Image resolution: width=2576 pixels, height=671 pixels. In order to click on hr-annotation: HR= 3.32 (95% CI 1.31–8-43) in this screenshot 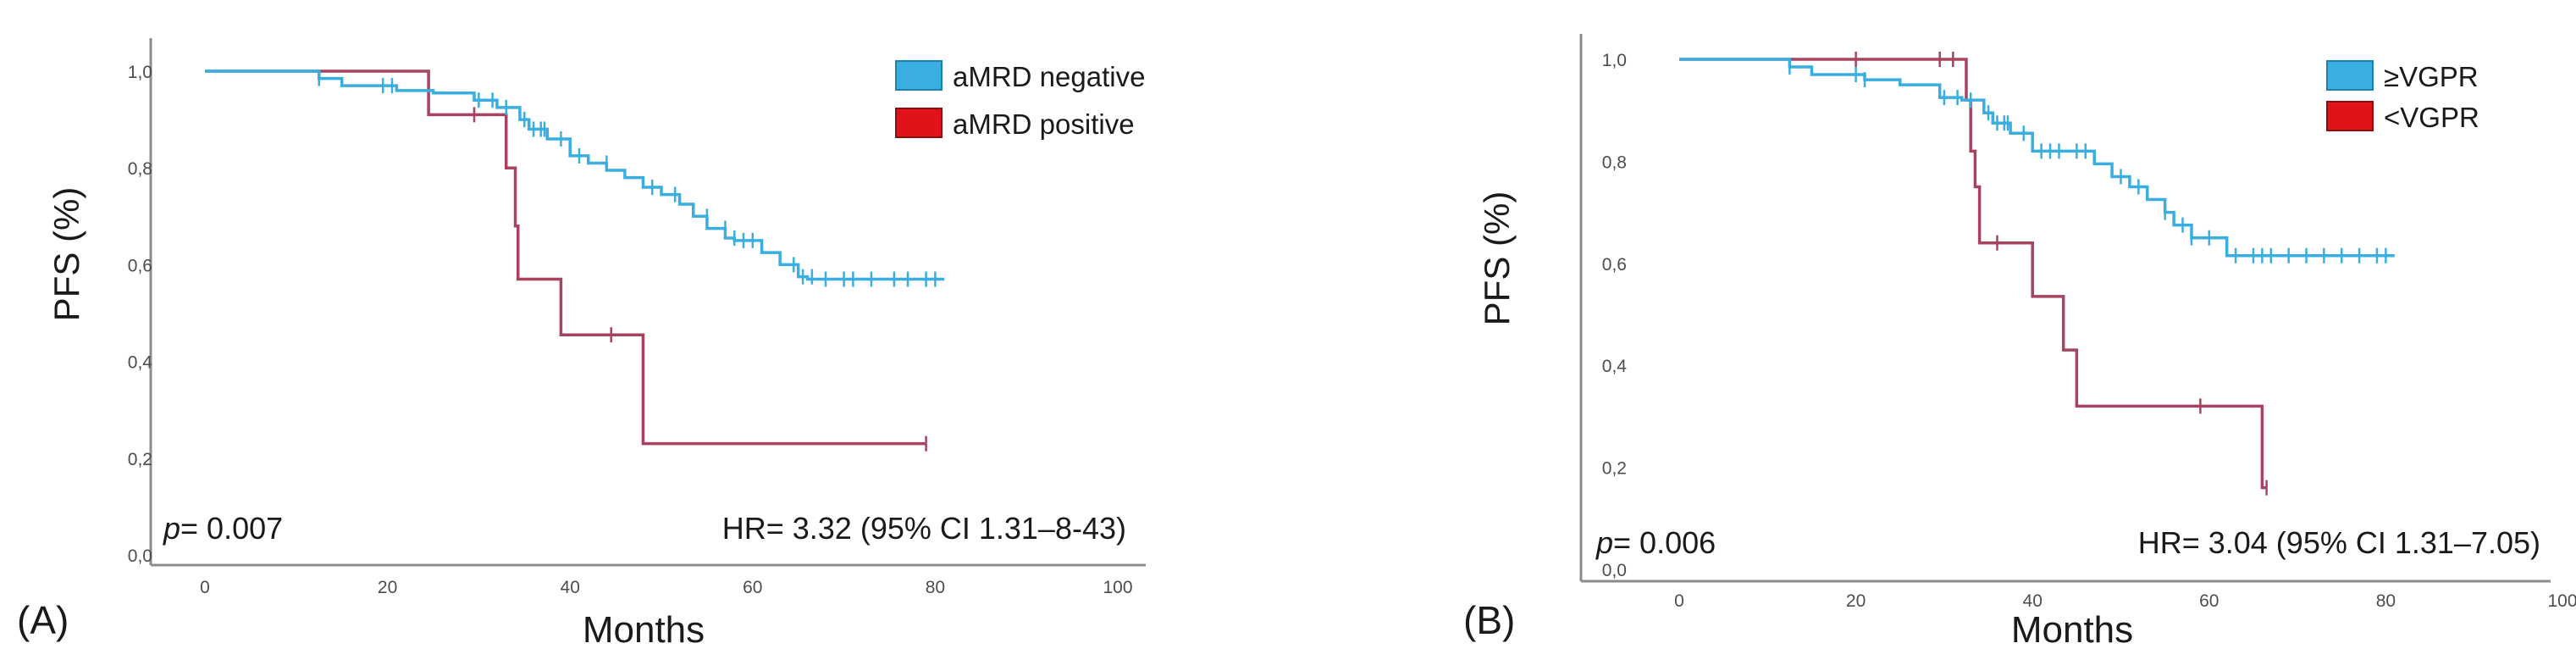, I will do `click(924, 528)`.